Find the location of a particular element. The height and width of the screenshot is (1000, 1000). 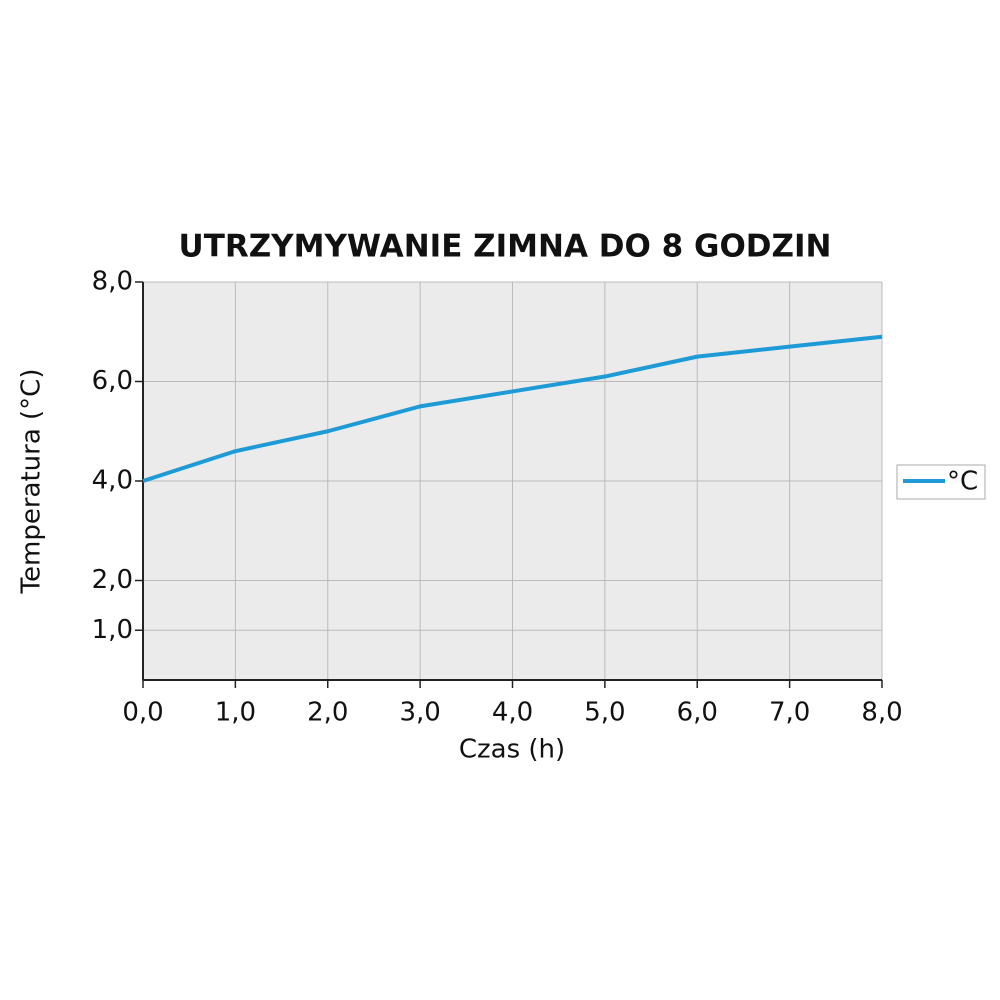

legend-label: °C is located at coordinates (962, 482).